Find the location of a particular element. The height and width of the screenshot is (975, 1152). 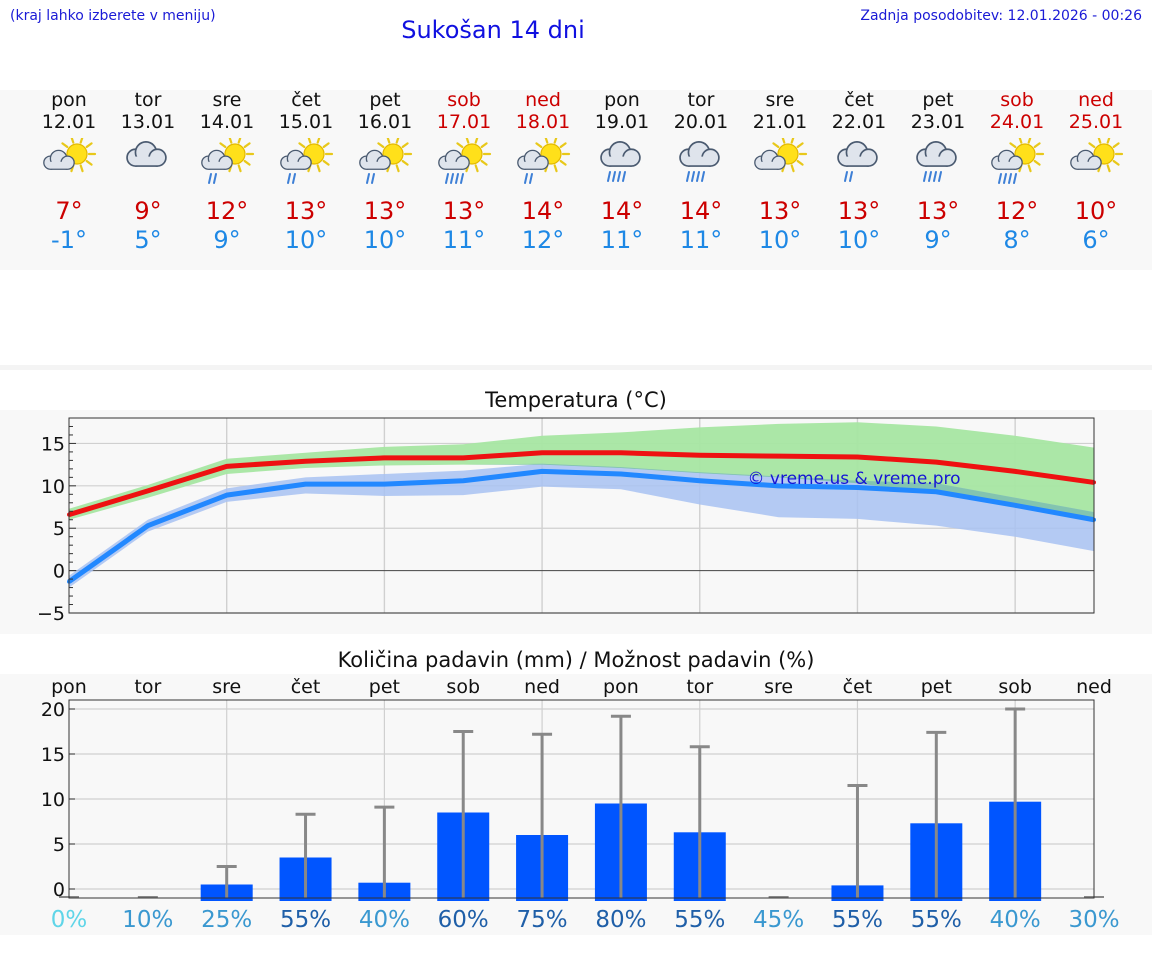

sun-cloud-rain-icon is located at coordinates (386, 161).